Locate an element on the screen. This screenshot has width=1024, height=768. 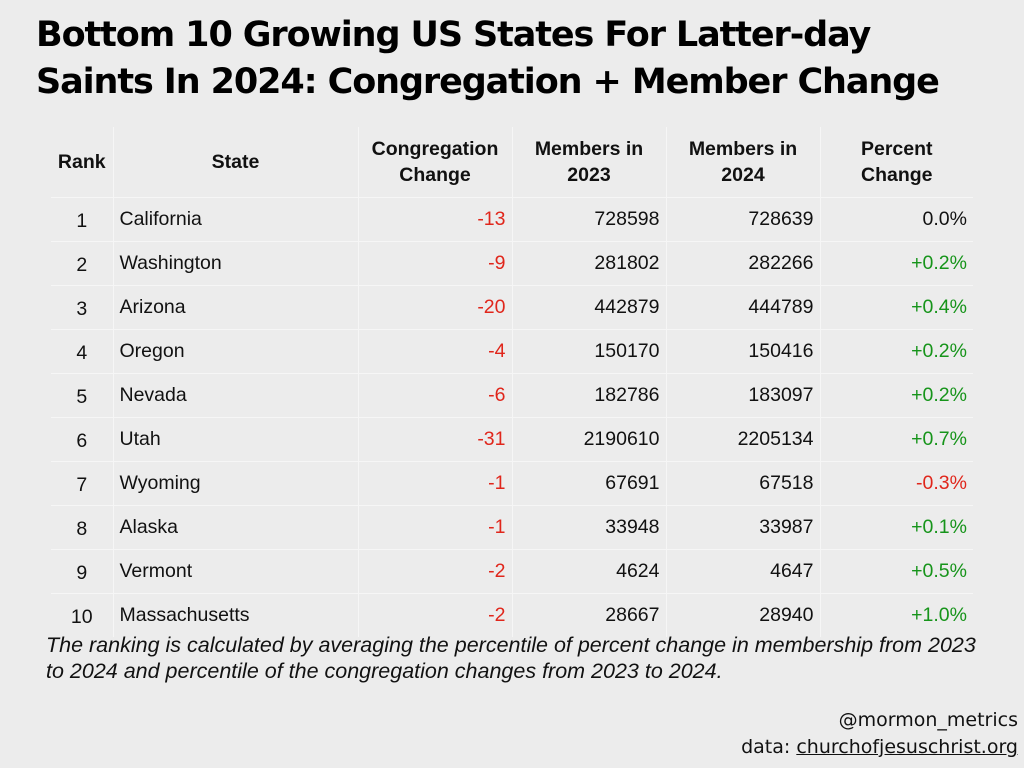
table-row: 6 Utah -31 2190610 2205134 +0.7% is located at coordinates (512, 439).